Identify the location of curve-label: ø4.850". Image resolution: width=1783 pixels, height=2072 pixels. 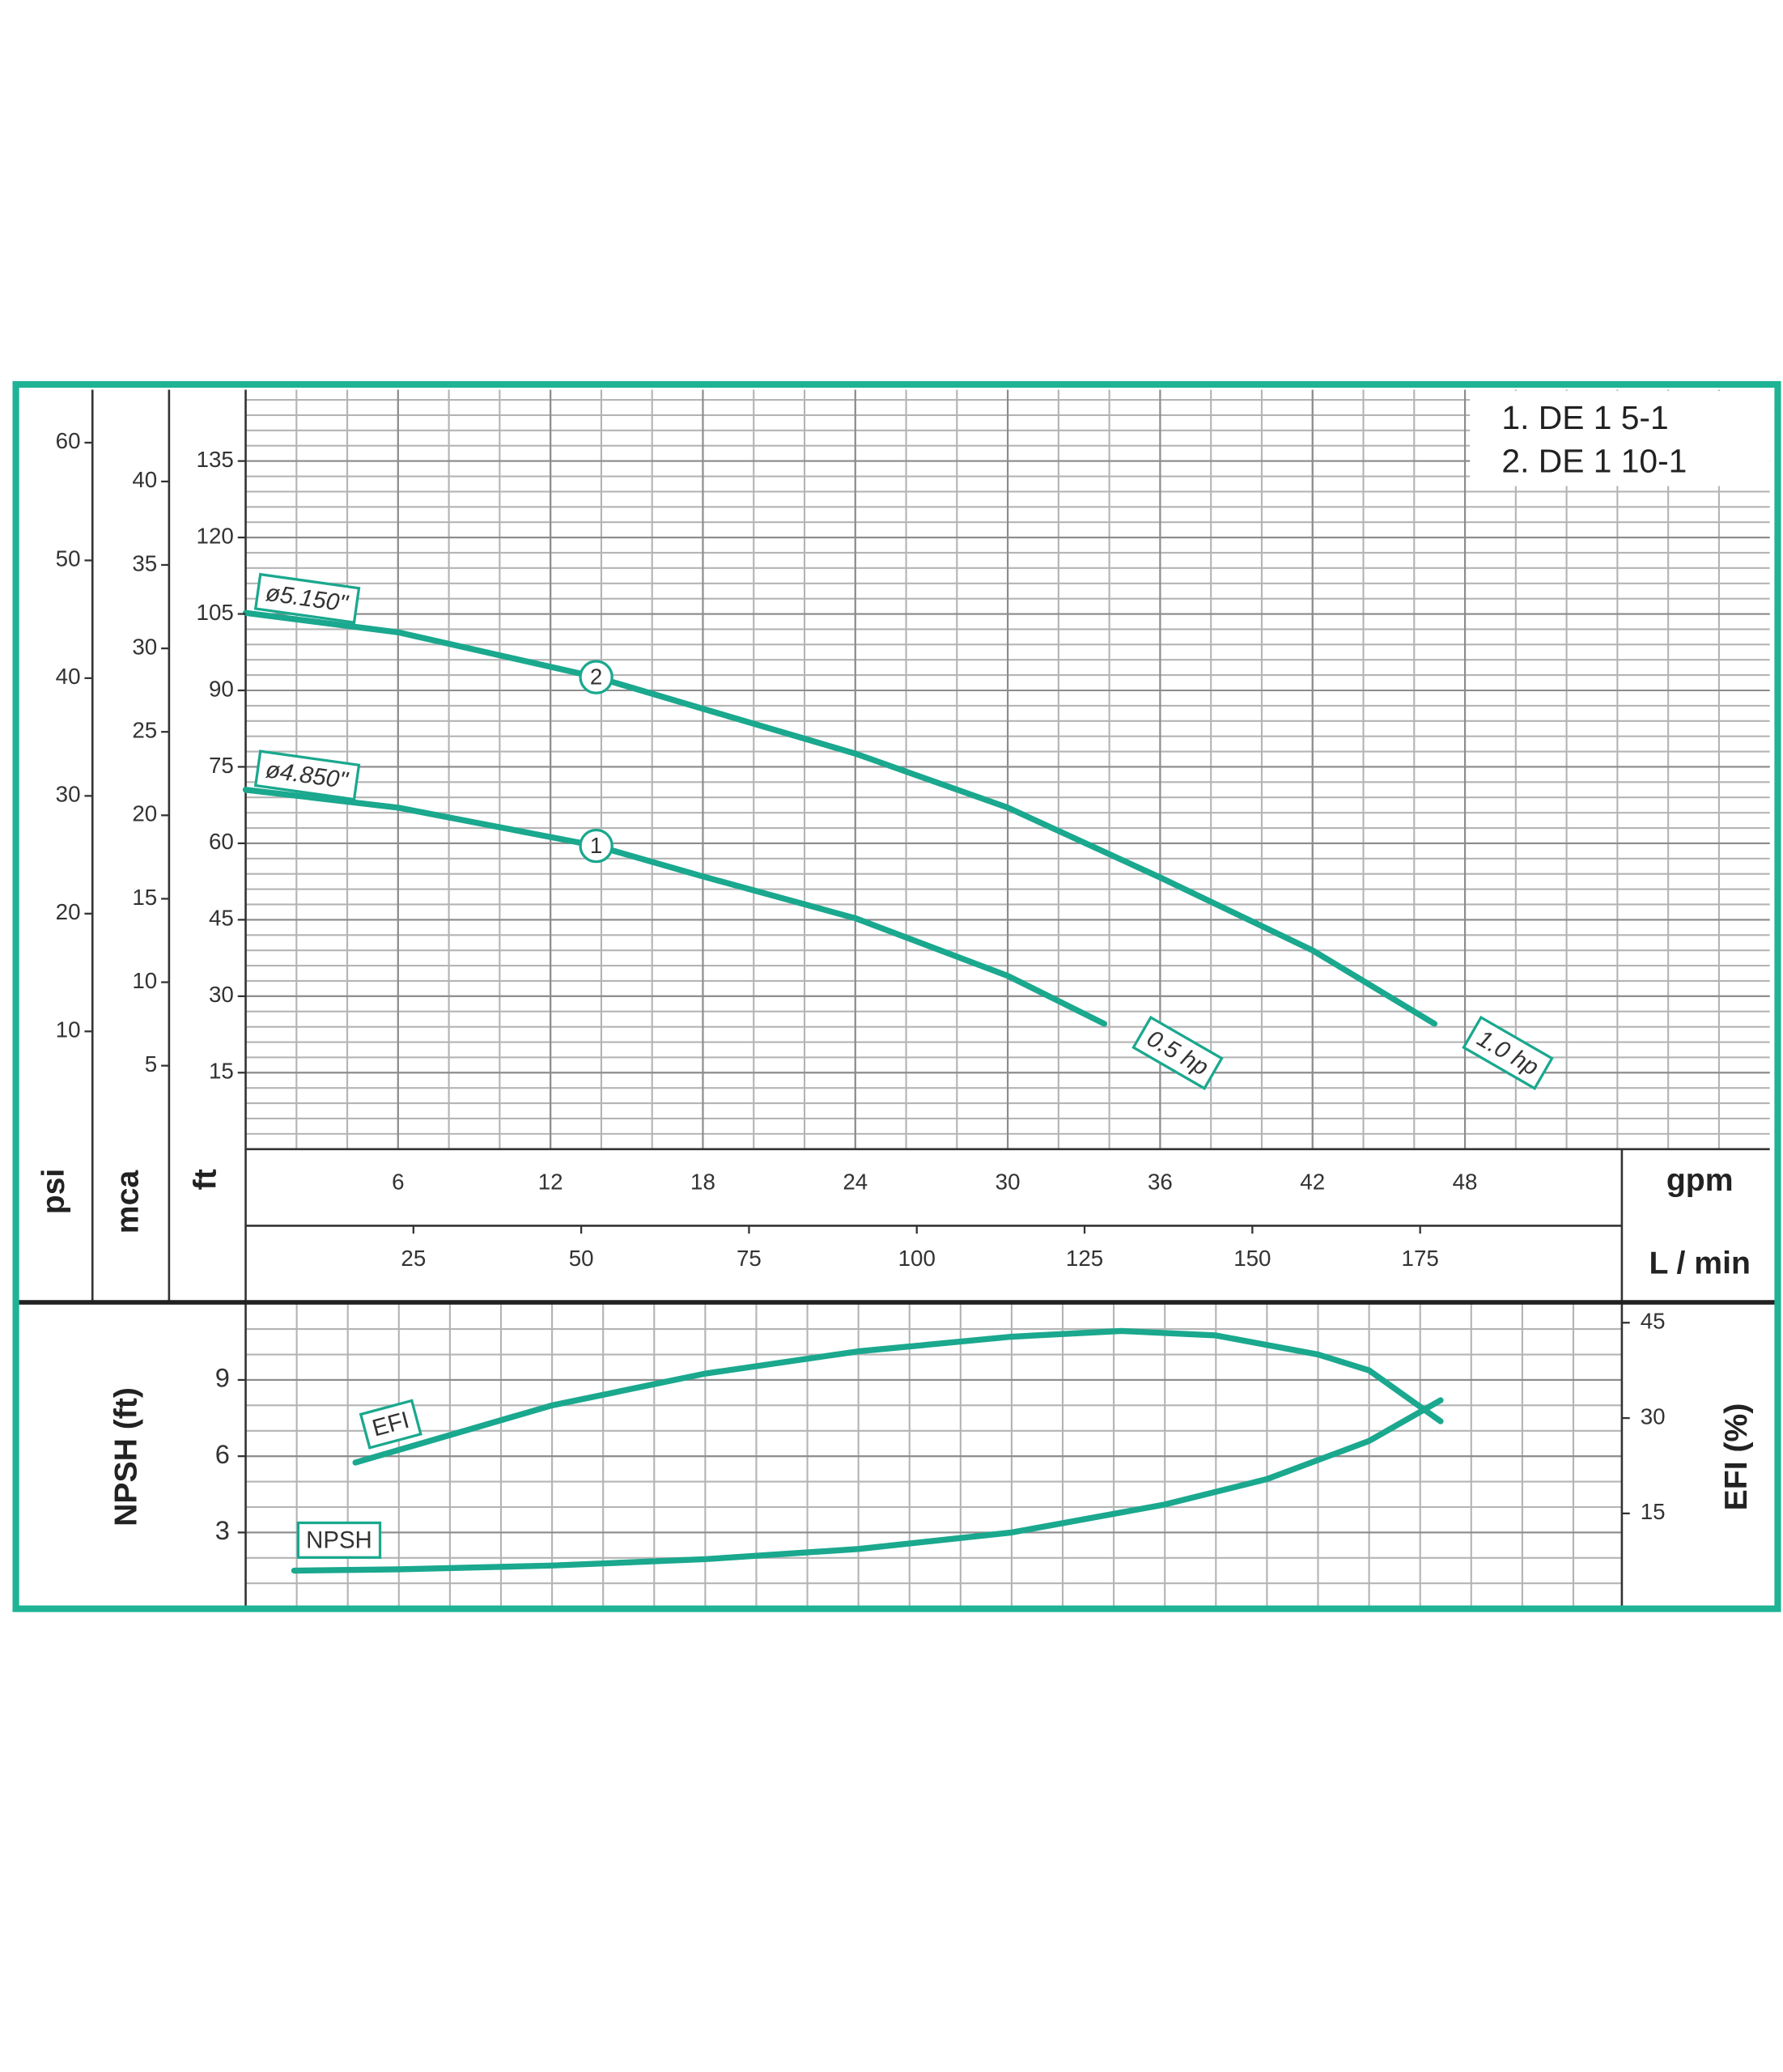
(307, 775).